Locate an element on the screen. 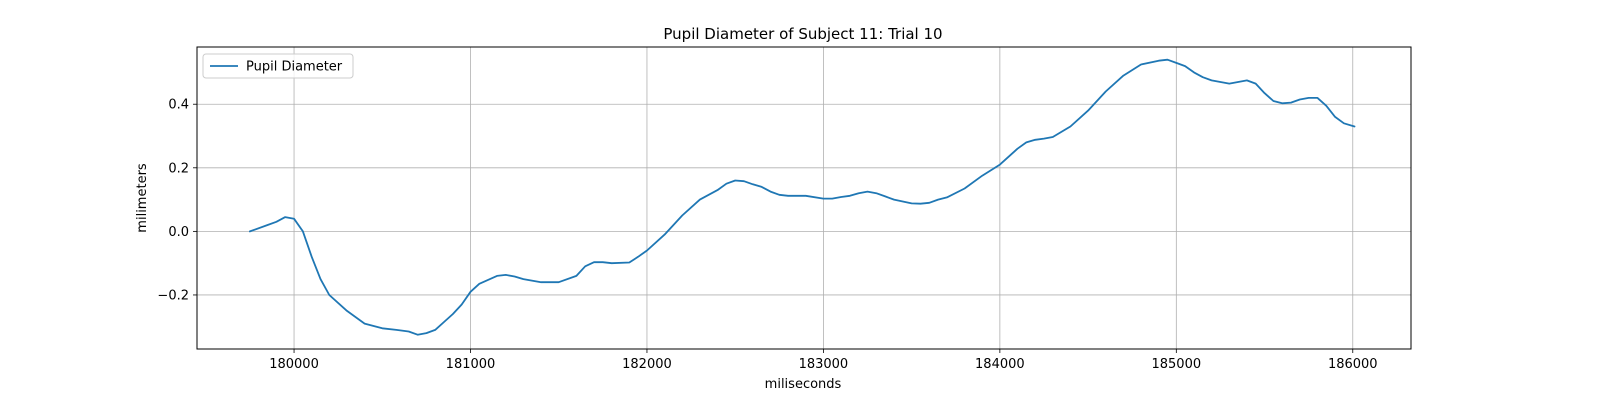 This screenshot has width=1600, height=400. x-tick-label: 180000 is located at coordinates (294, 364).